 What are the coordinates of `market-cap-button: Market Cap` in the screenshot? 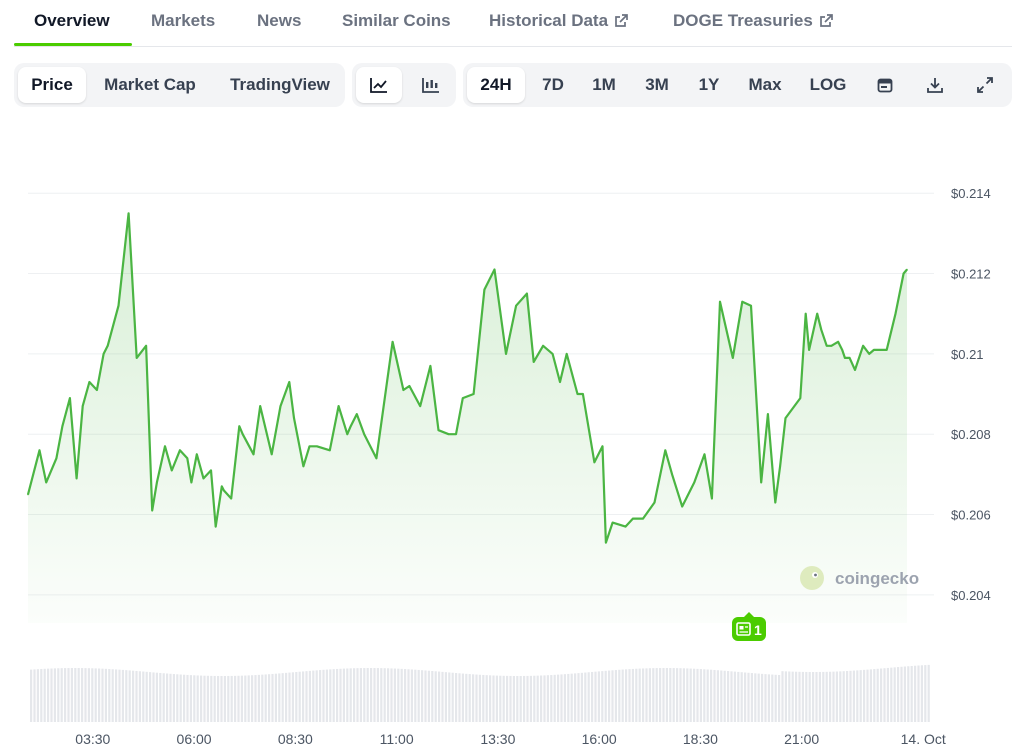 It's located at (150, 84).